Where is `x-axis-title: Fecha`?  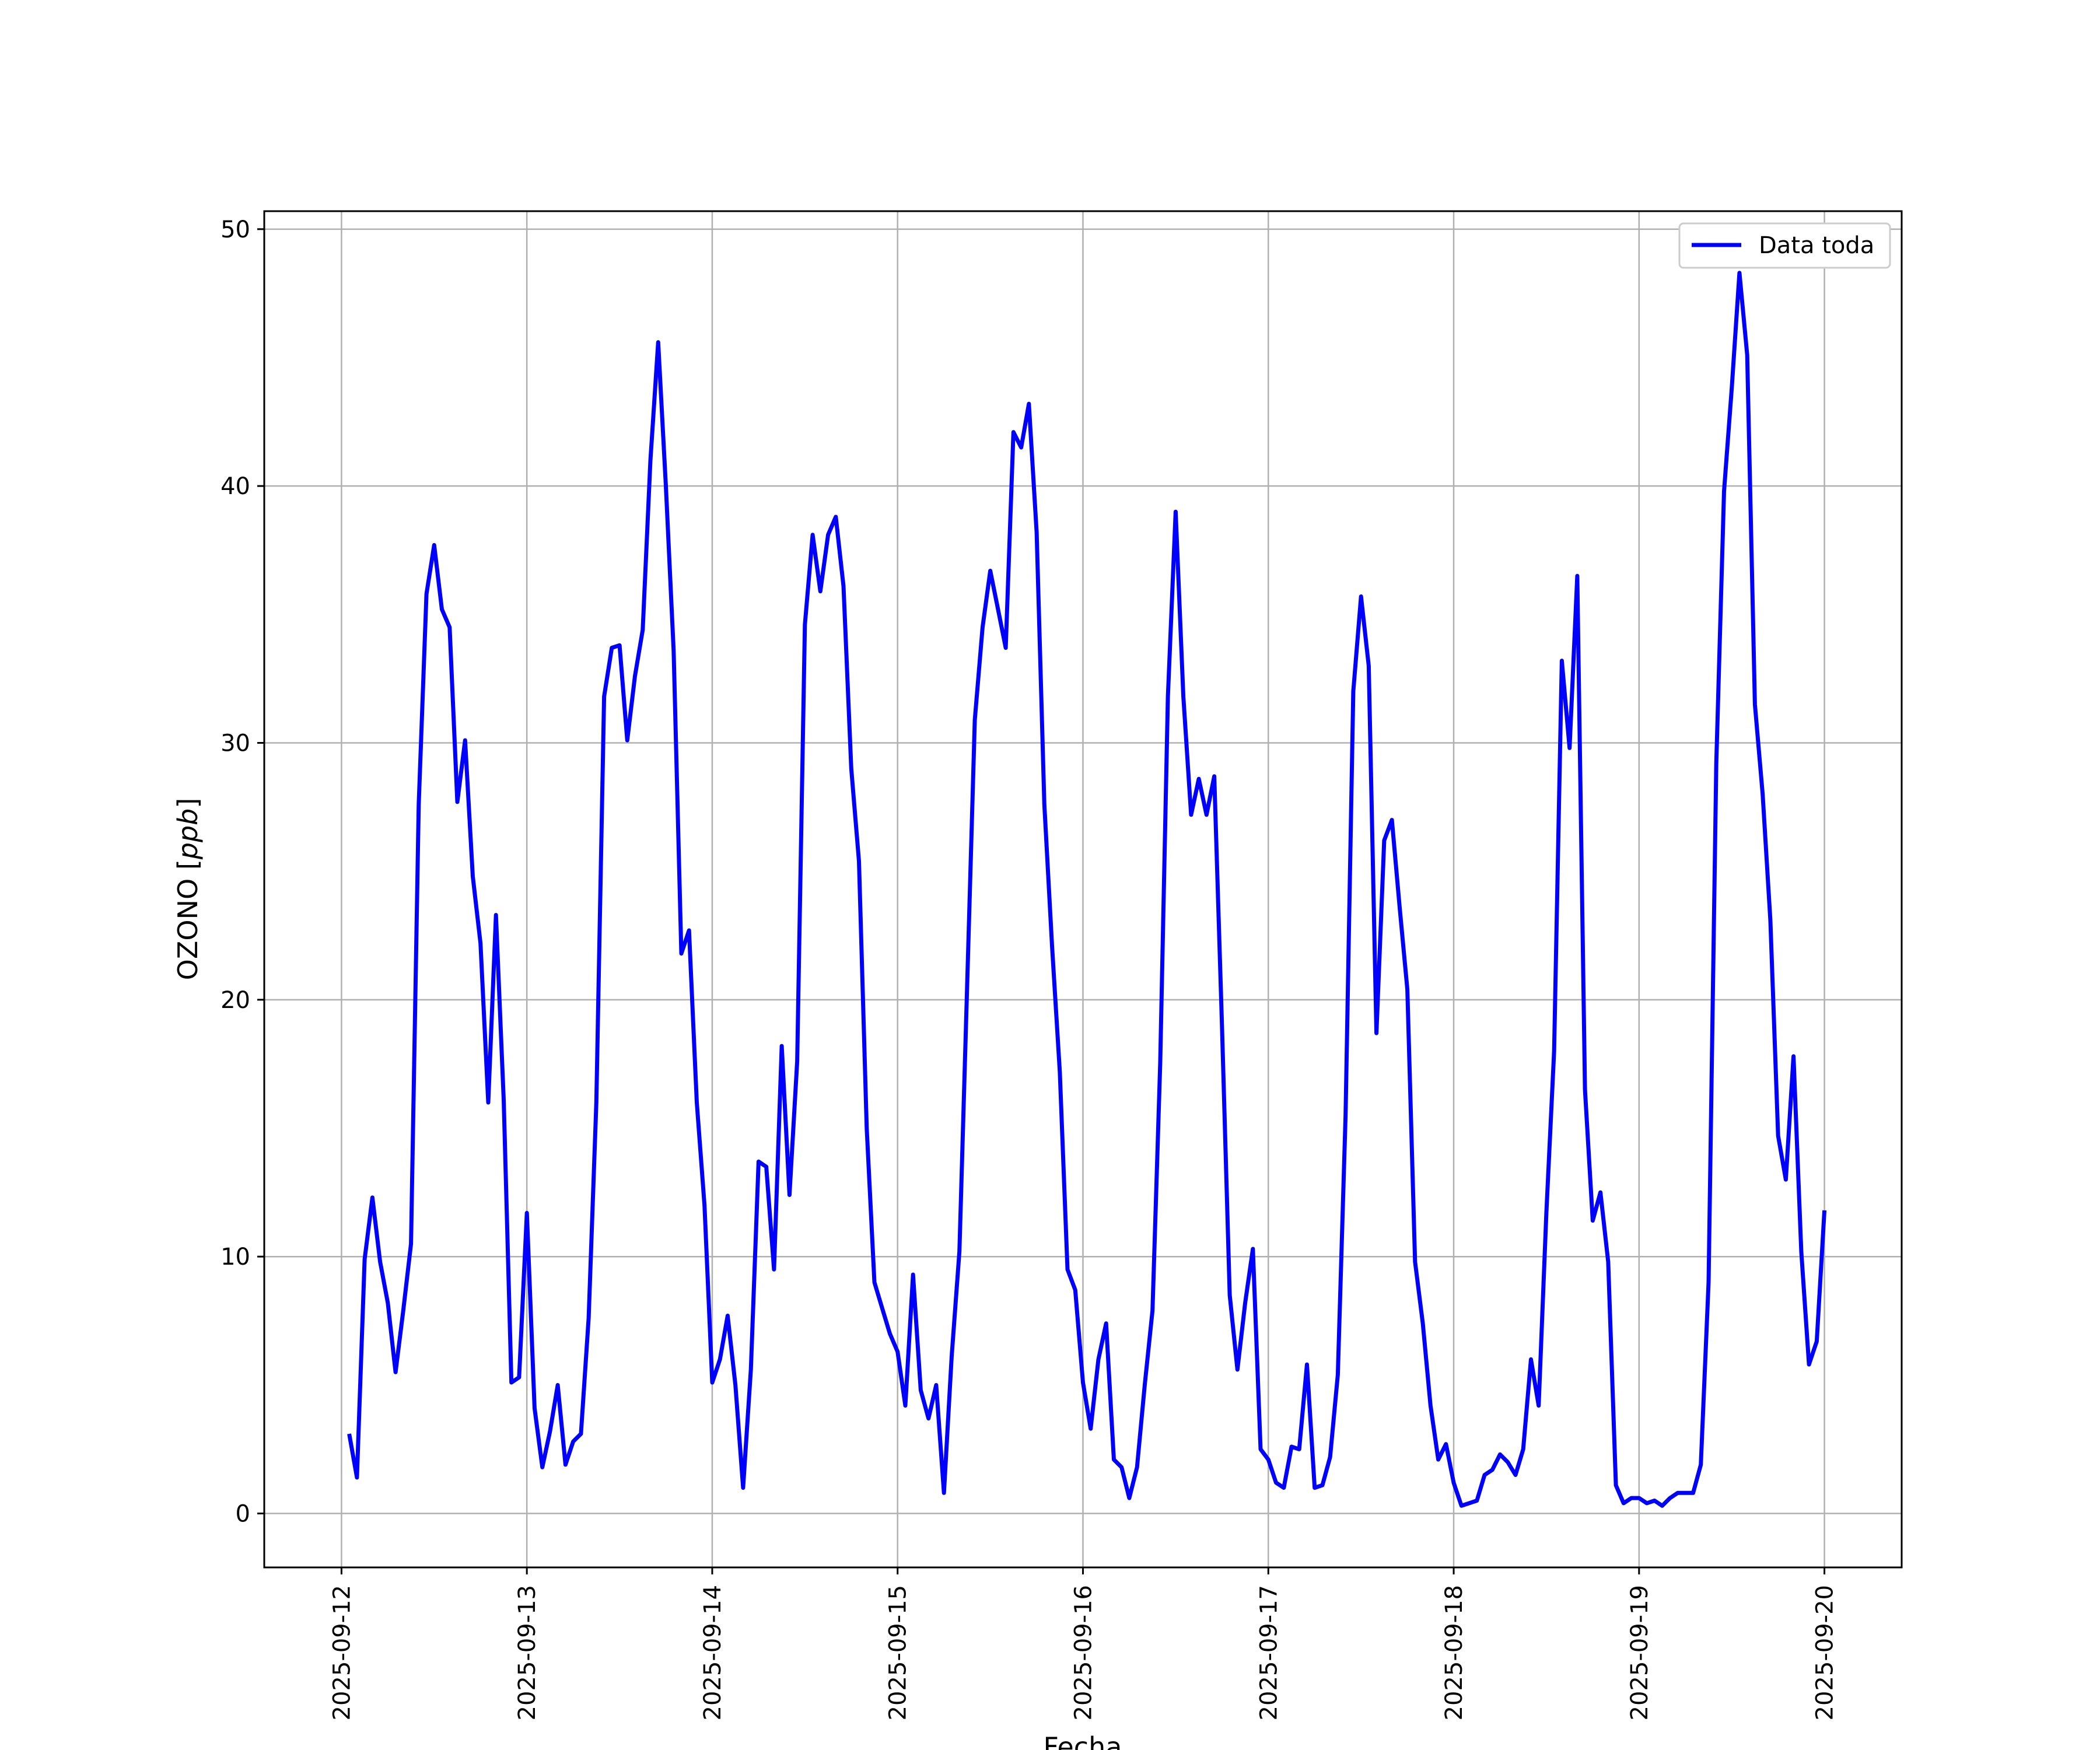 x-axis-title: Fecha is located at coordinates (1083, 1740).